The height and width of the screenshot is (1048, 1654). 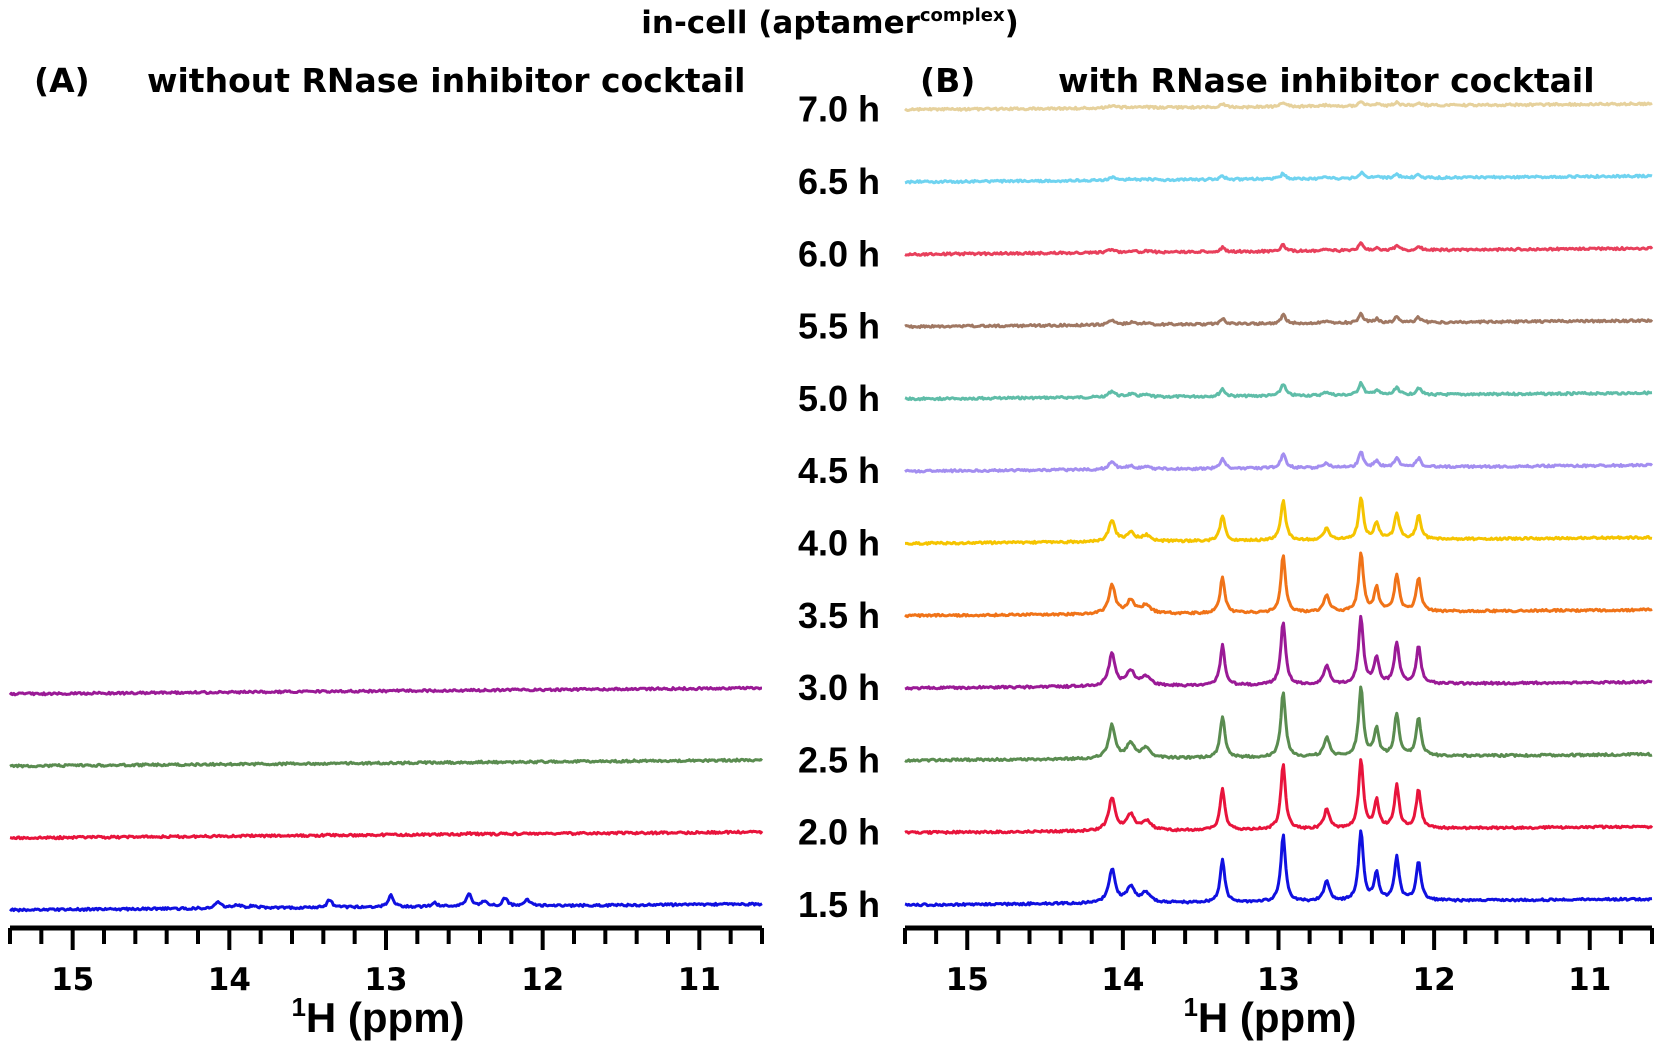 I want to click on spectrum-3-5h, so click(x=1278, y=585).